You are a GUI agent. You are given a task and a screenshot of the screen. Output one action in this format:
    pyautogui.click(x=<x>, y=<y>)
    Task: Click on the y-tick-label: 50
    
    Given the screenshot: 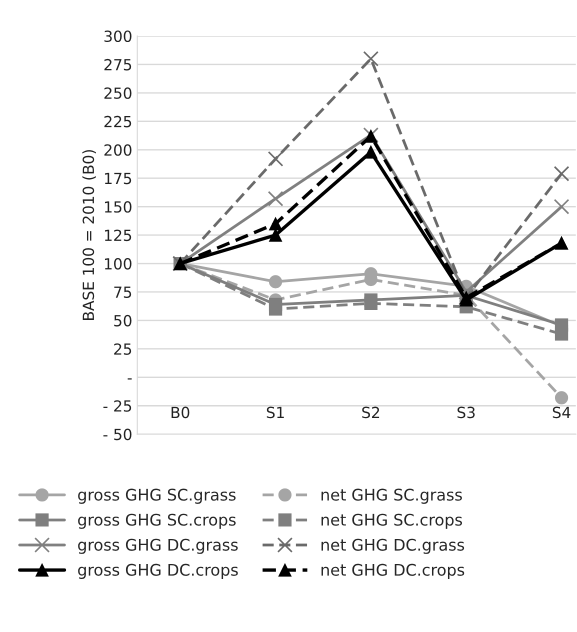 What is the action you would take?
    pyautogui.click(x=123, y=320)
    